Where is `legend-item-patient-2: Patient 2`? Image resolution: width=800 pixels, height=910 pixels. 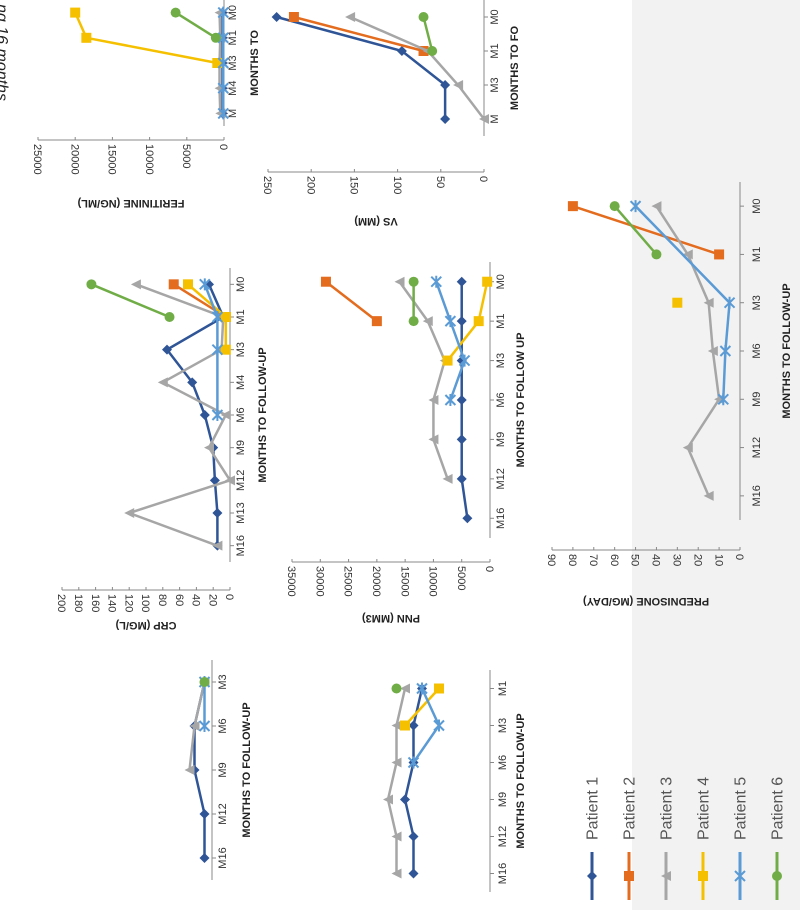 legend-item-patient-2: Patient 2 is located at coordinates (630, 838).